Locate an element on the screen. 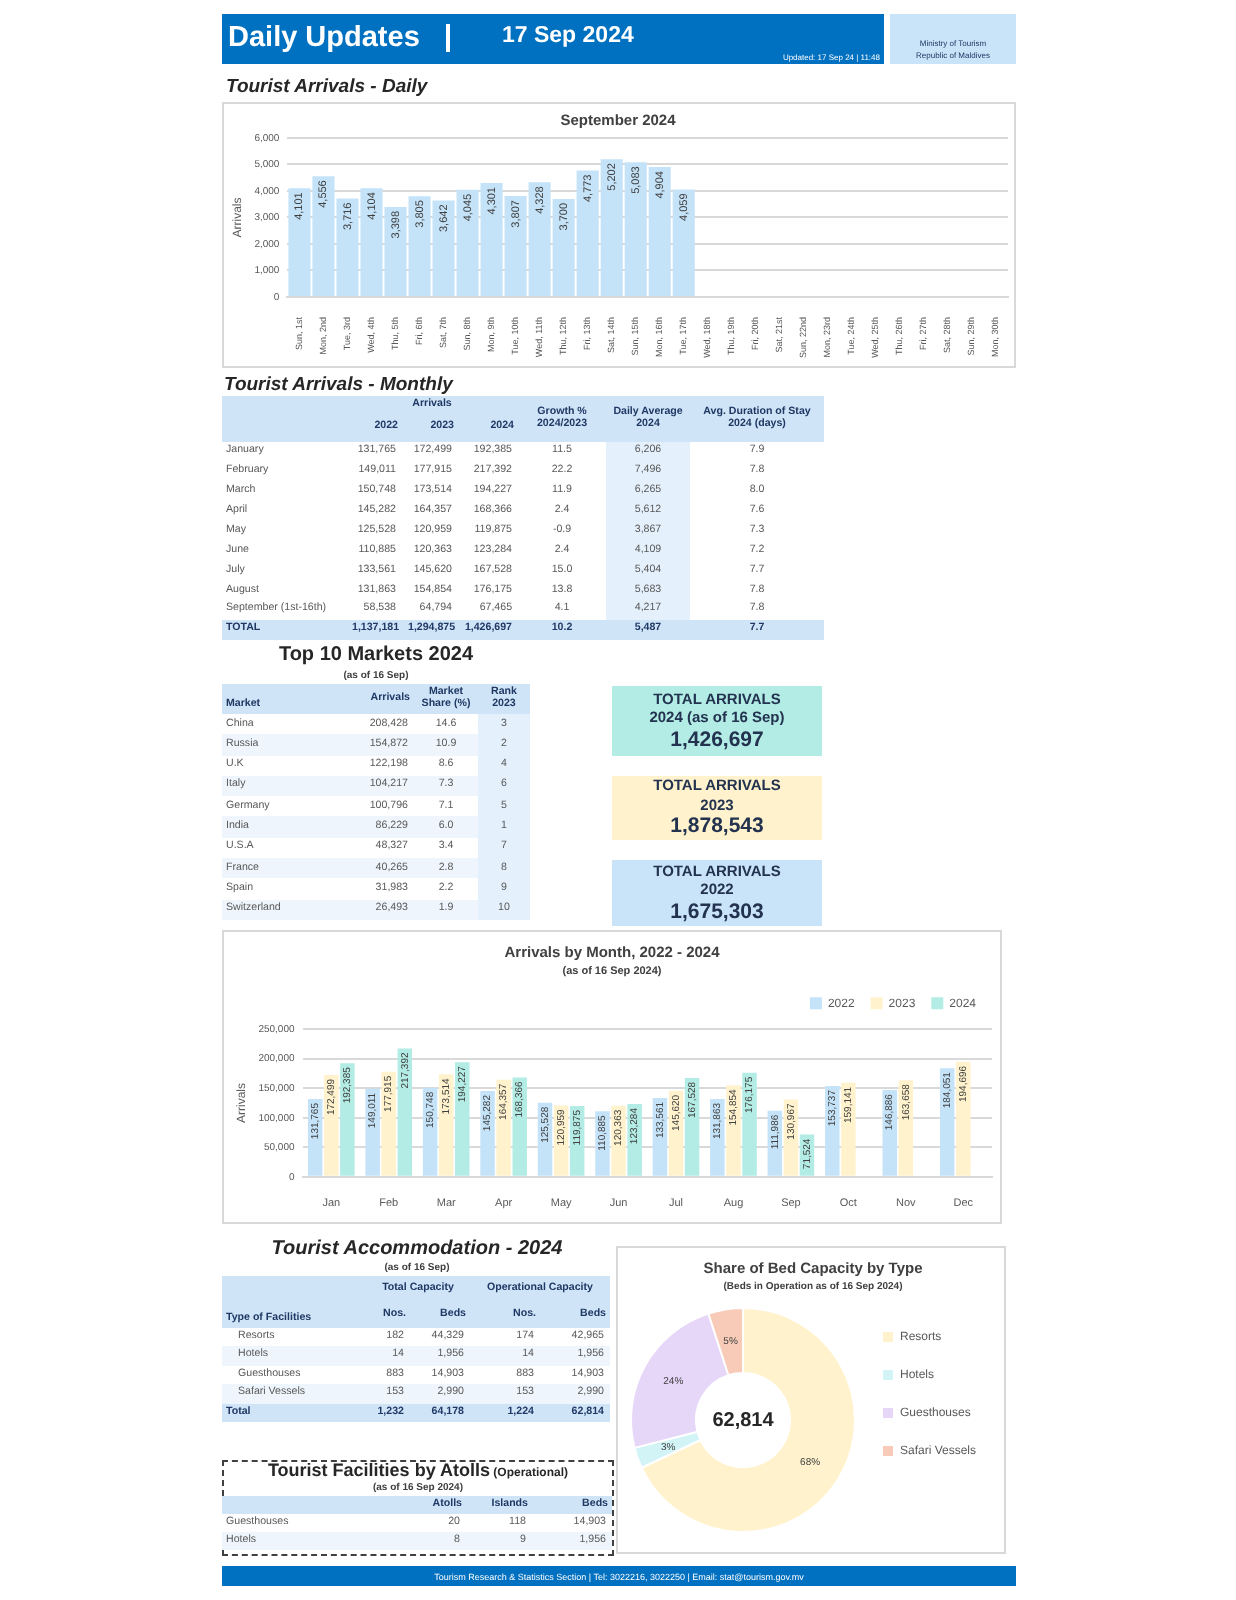  text: Tourist Arrivals - Monthly is located at coordinates (339, 385).